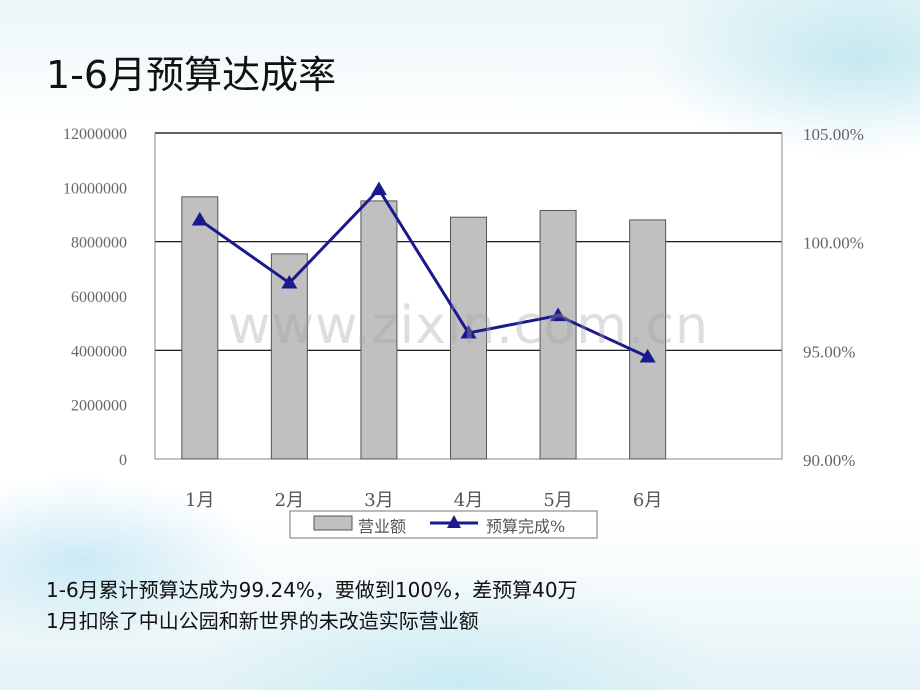 This screenshot has height=690, width=920. I want to click on right-tick-label: 90.00%, so click(829, 460).